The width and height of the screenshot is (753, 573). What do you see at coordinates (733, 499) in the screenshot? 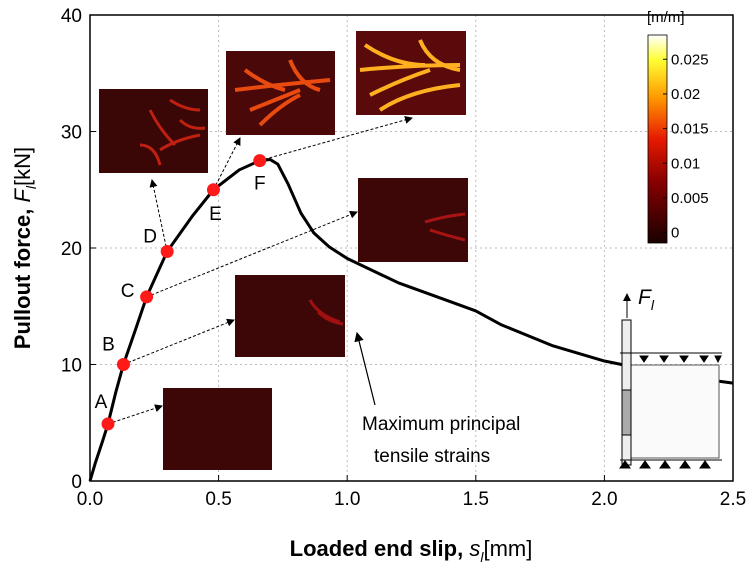
I see `x-tick-label: 2.5` at bounding box center [733, 499].